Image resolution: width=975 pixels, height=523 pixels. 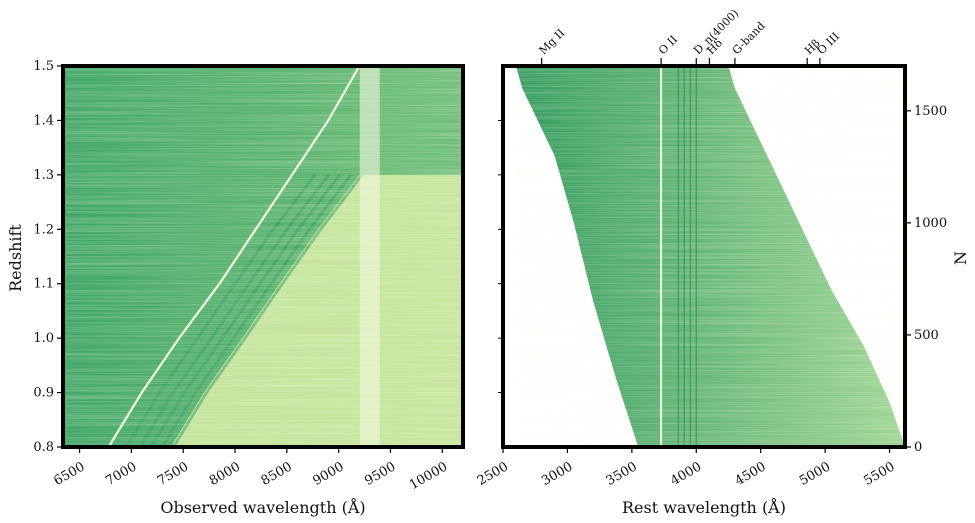 I want to click on y-tick-label: 1000, so click(x=930, y=223).